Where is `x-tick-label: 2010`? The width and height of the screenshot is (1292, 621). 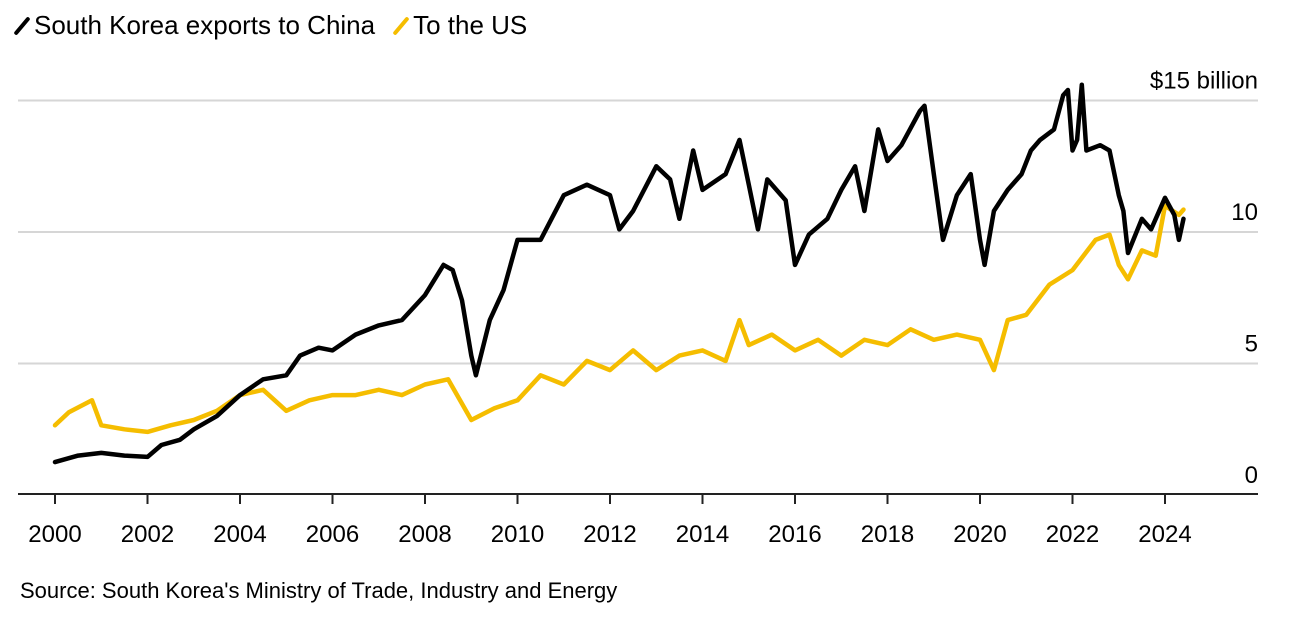
x-tick-label: 2010 is located at coordinates (517, 534).